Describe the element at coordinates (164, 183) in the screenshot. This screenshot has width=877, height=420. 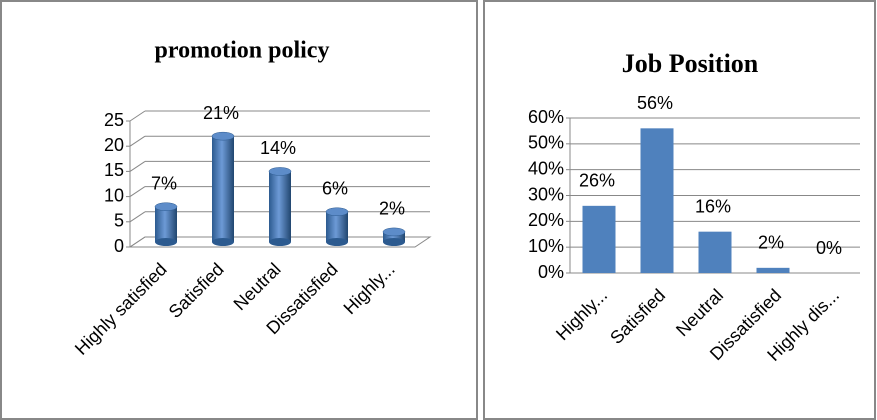
I see `data-label: 7%` at that location.